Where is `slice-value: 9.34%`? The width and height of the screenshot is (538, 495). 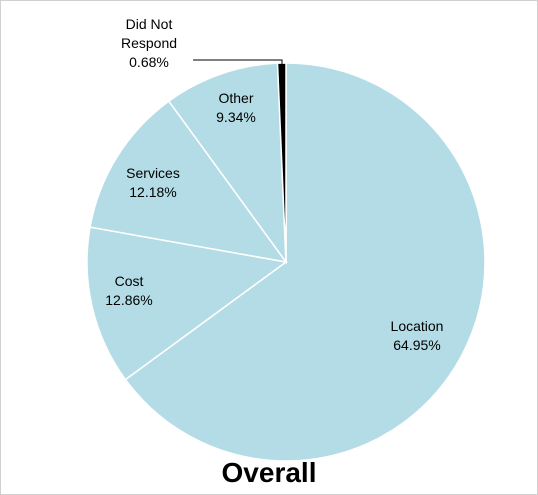 slice-value: 9.34% is located at coordinates (236, 117).